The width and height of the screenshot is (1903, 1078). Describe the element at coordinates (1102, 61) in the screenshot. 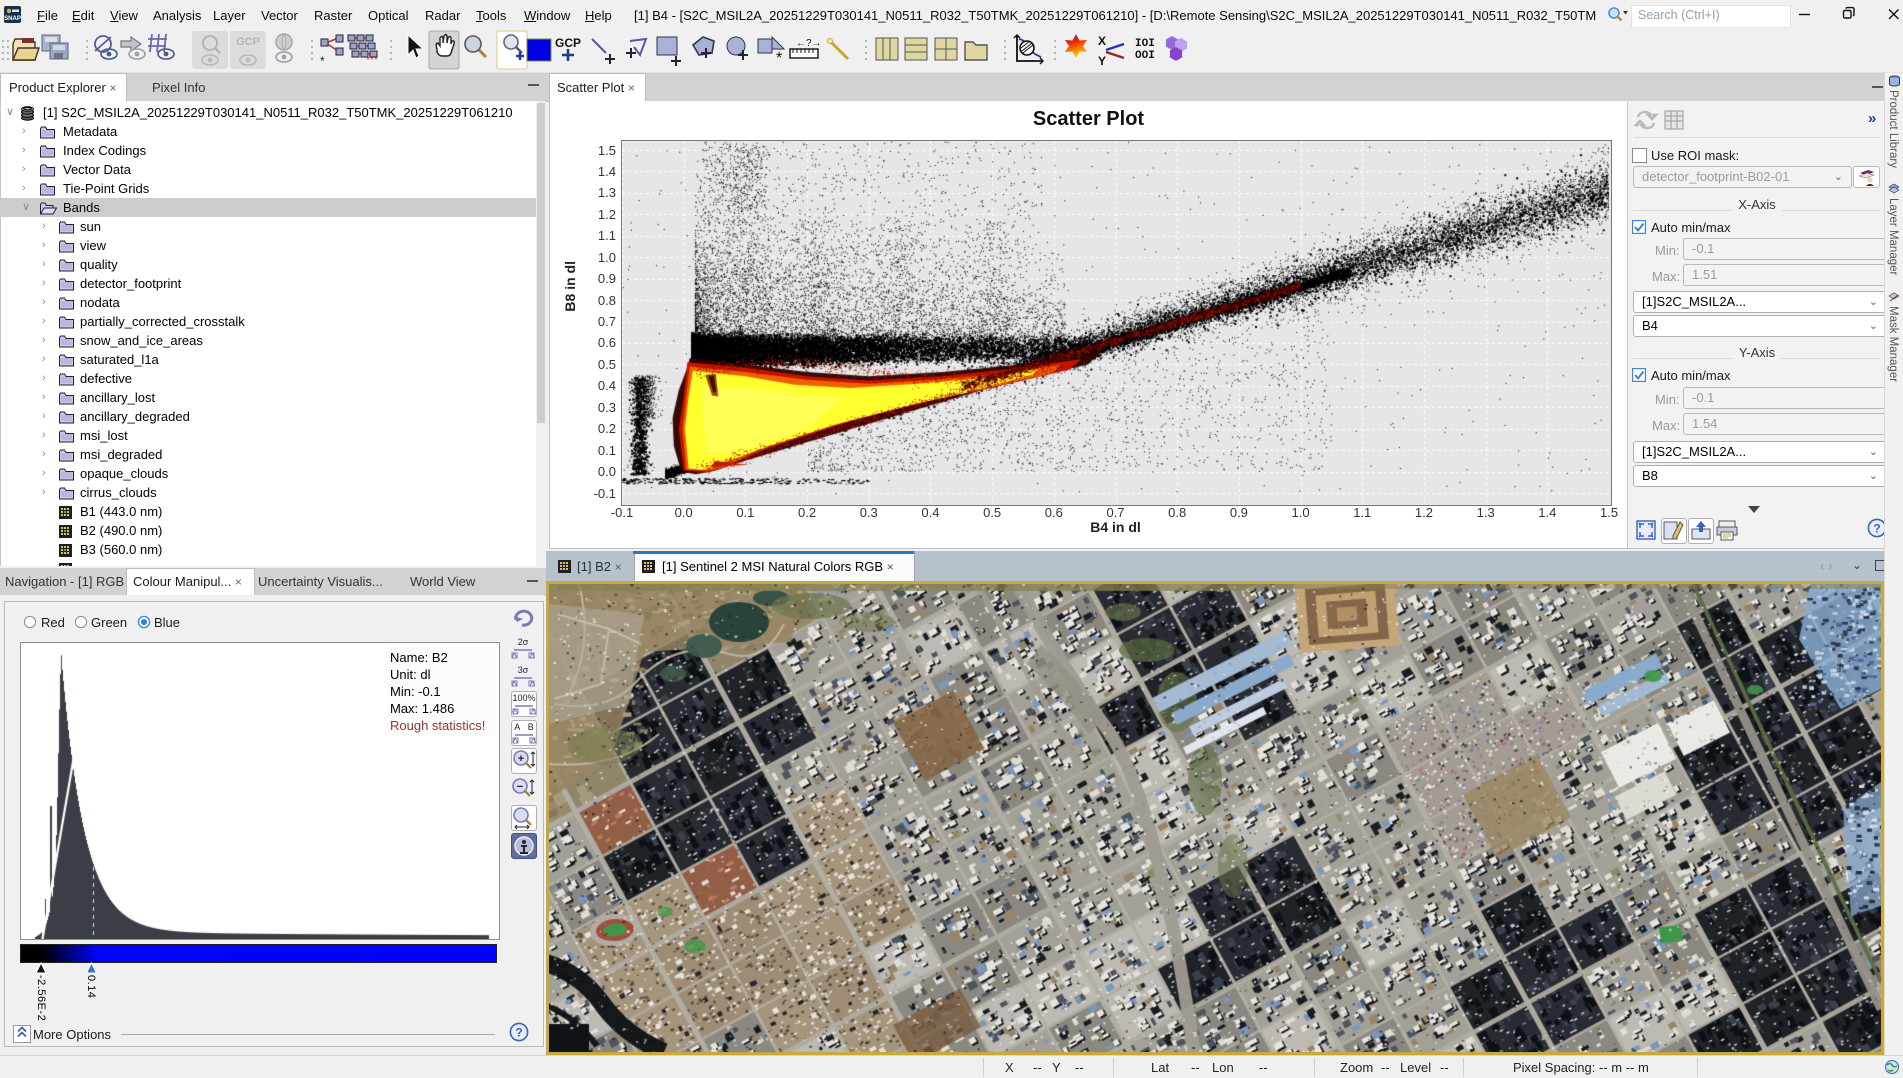

I see `svg-text: Y` at that location.